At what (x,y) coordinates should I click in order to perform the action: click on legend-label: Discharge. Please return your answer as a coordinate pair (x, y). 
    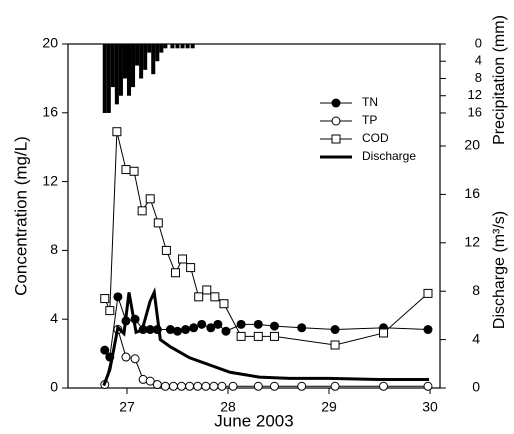
    Looking at the image, I should click on (389, 156).